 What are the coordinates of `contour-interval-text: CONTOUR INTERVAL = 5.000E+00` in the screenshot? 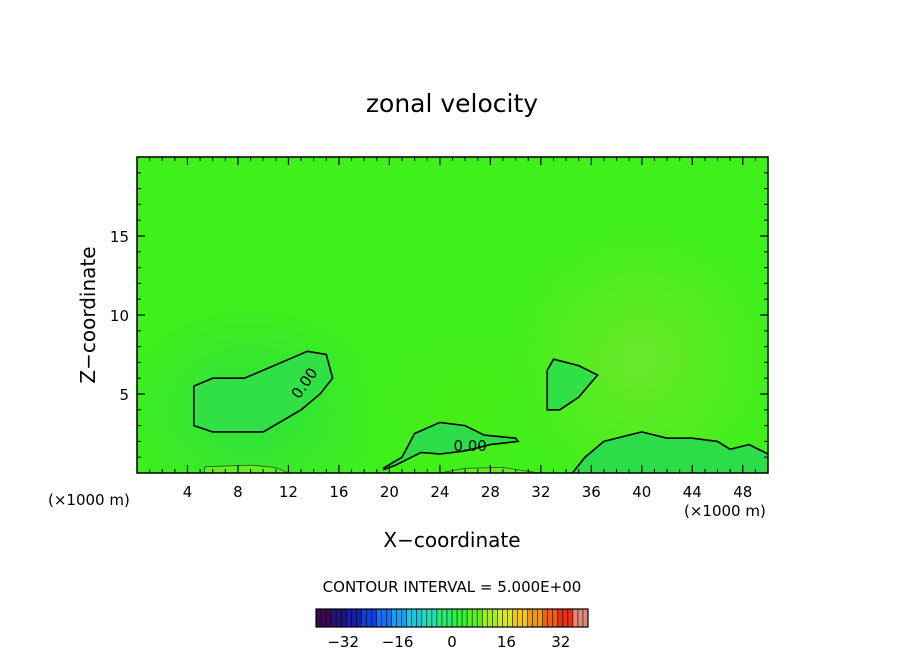 It's located at (452, 587).